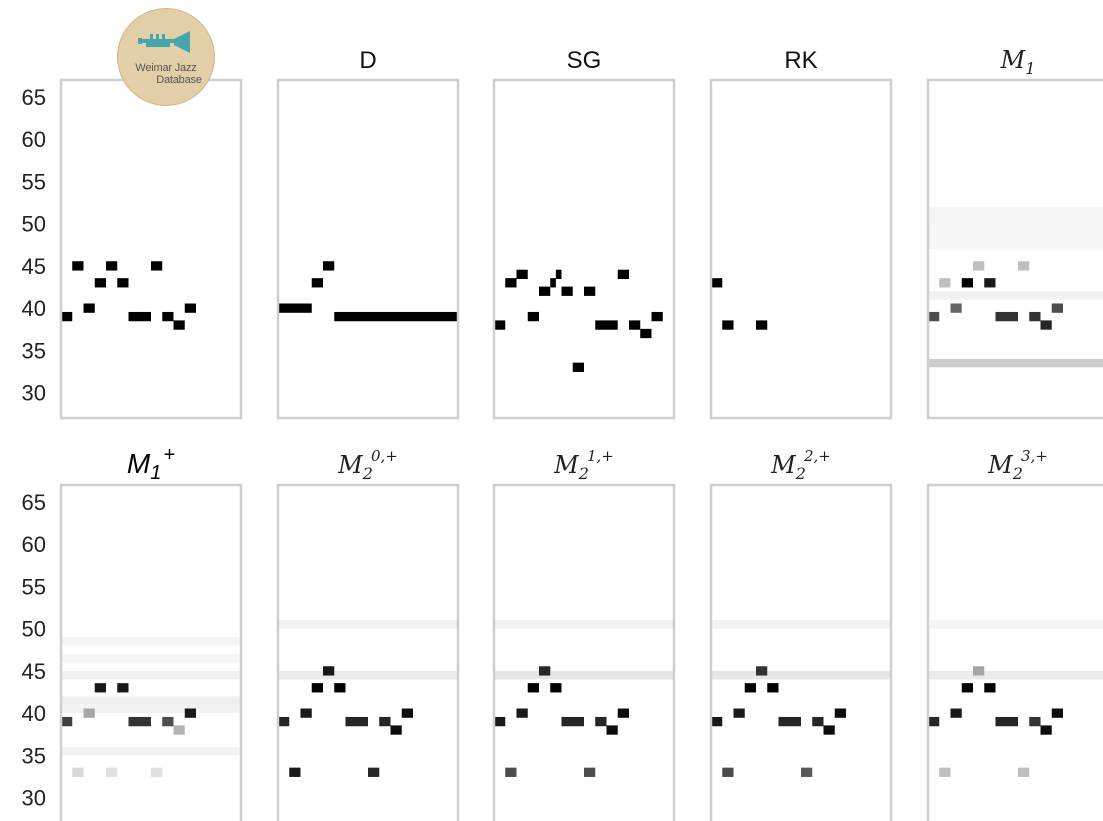  What do you see at coordinates (34, 350) in the screenshot?
I see `y-tick-label: 35` at bounding box center [34, 350].